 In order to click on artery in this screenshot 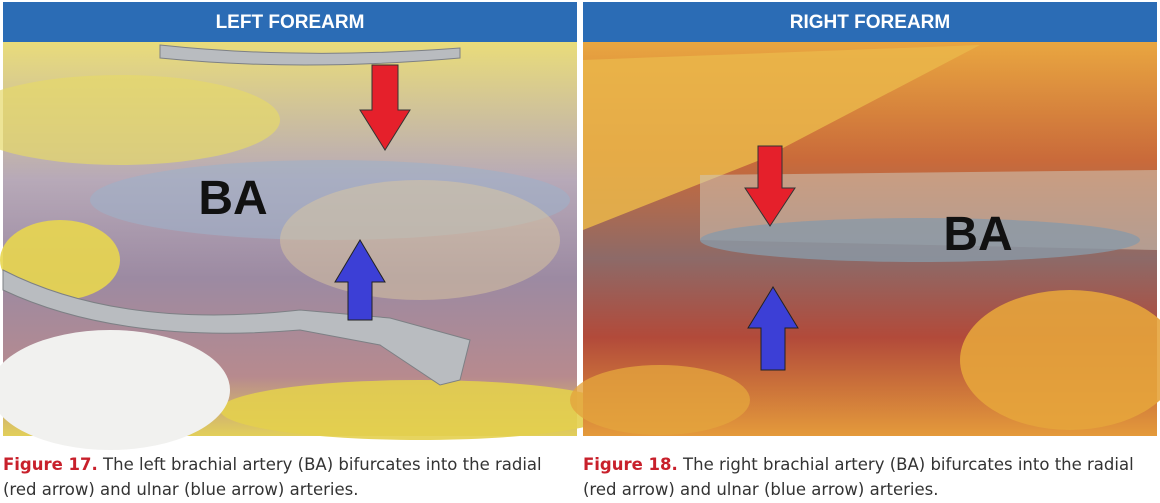, I will do `click(920, 240)`.